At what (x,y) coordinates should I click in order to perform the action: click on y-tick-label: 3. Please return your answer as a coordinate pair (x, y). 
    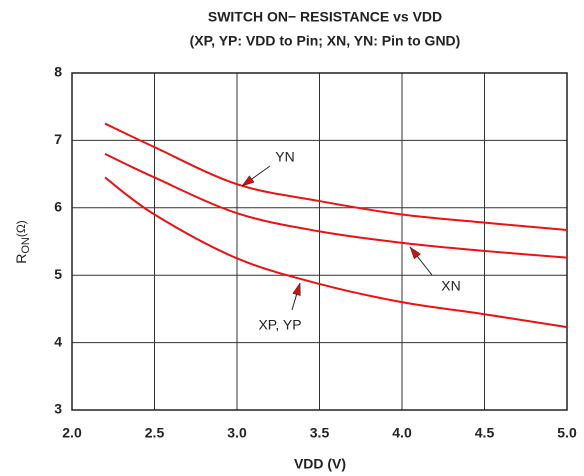
    Looking at the image, I should click on (58, 409).